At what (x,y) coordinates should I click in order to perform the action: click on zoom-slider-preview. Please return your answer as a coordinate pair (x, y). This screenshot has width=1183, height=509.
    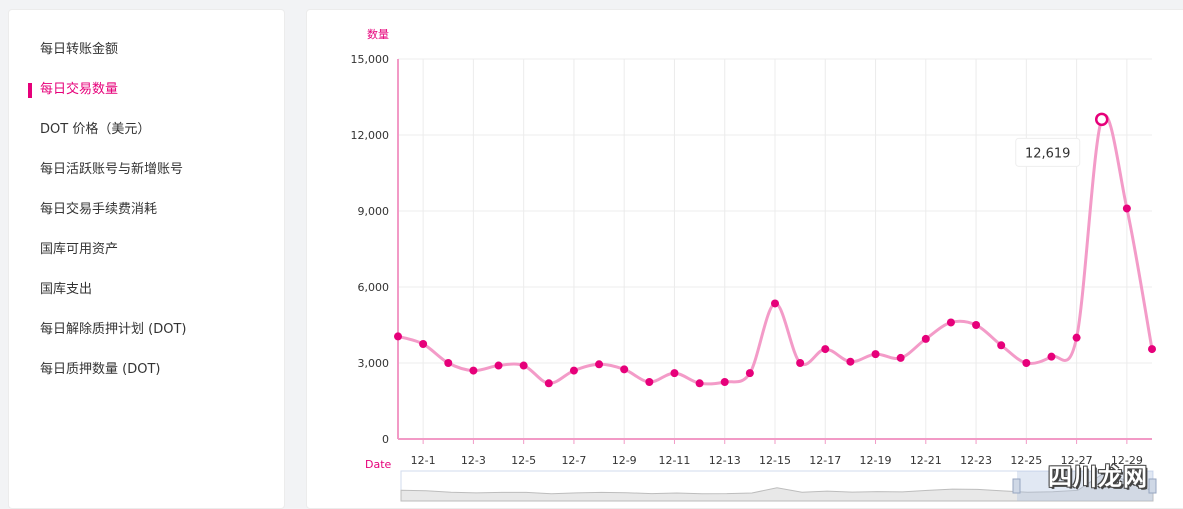
    Looking at the image, I should click on (777, 487).